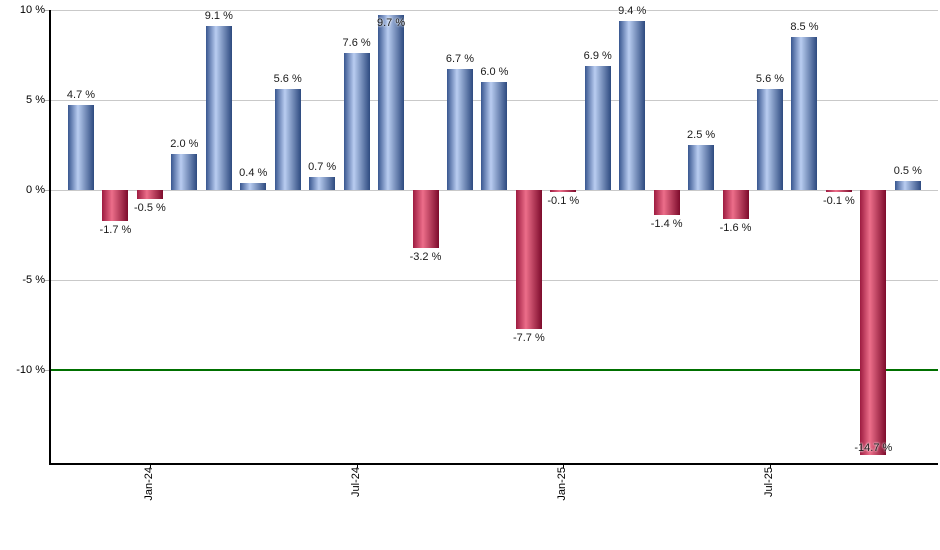 The width and height of the screenshot is (940, 550). What do you see at coordinates (701, 135) in the screenshot?
I see `bar-value-label: 2.5 %` at bounding box center [701, 135].